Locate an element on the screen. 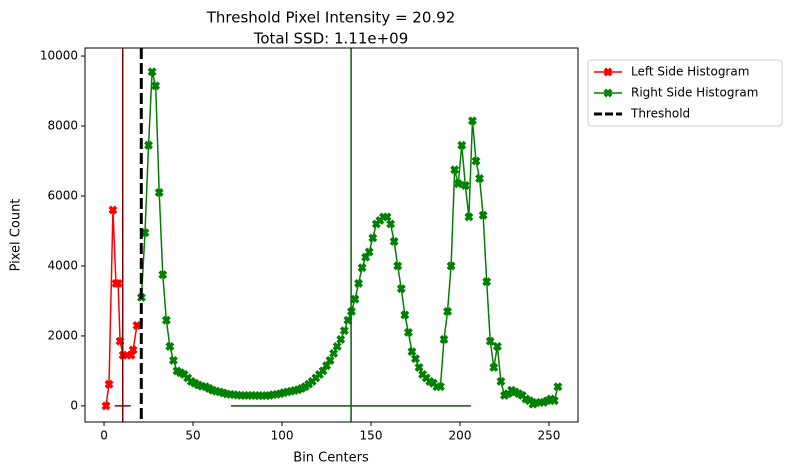  x-tick-label: 150 is located at coordinates (371, 436).